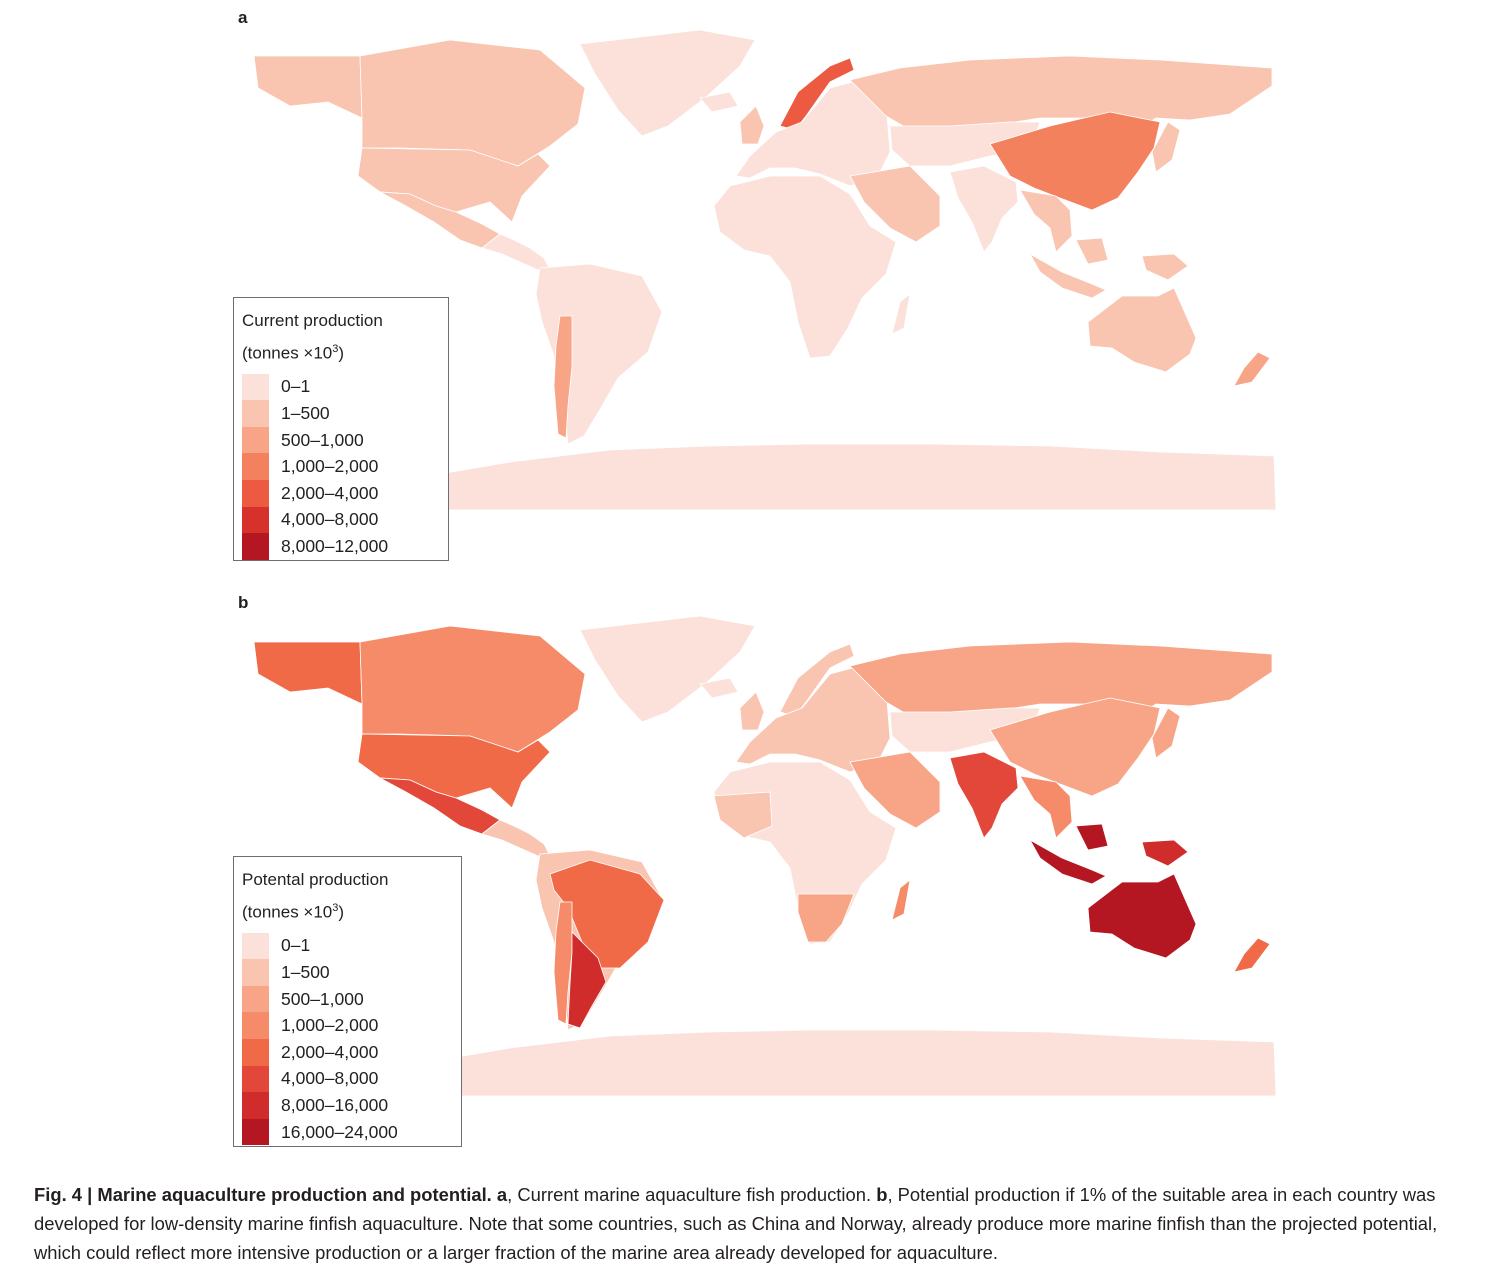 This screenshot has height=1288, width=1500. I want to click on region-africa, so click(805, 267).